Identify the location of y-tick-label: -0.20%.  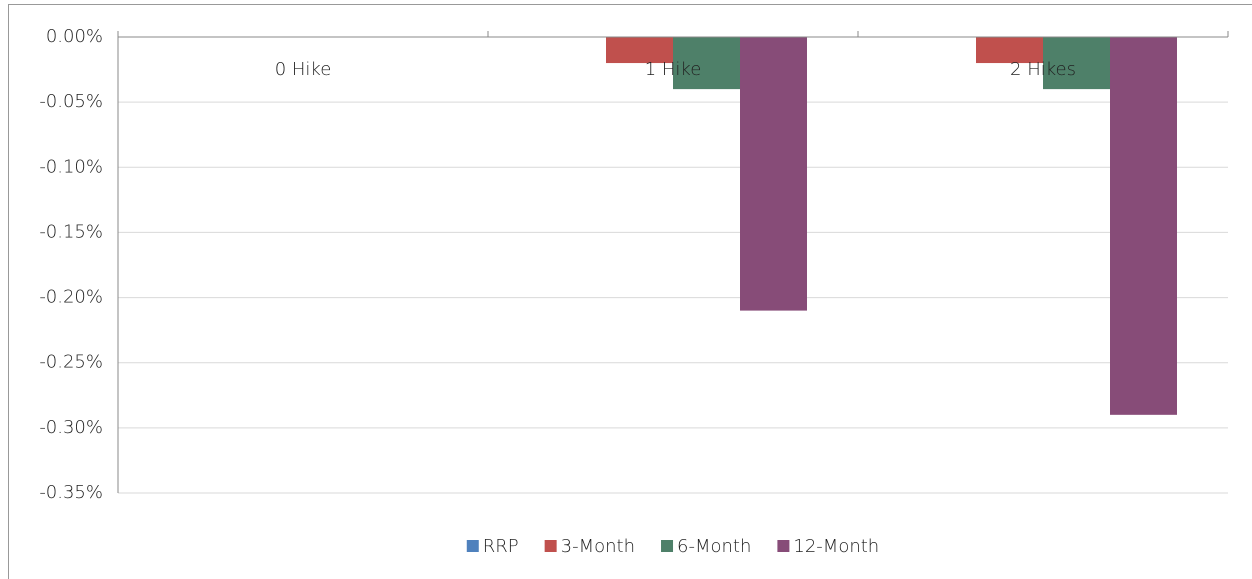
(71, 297).